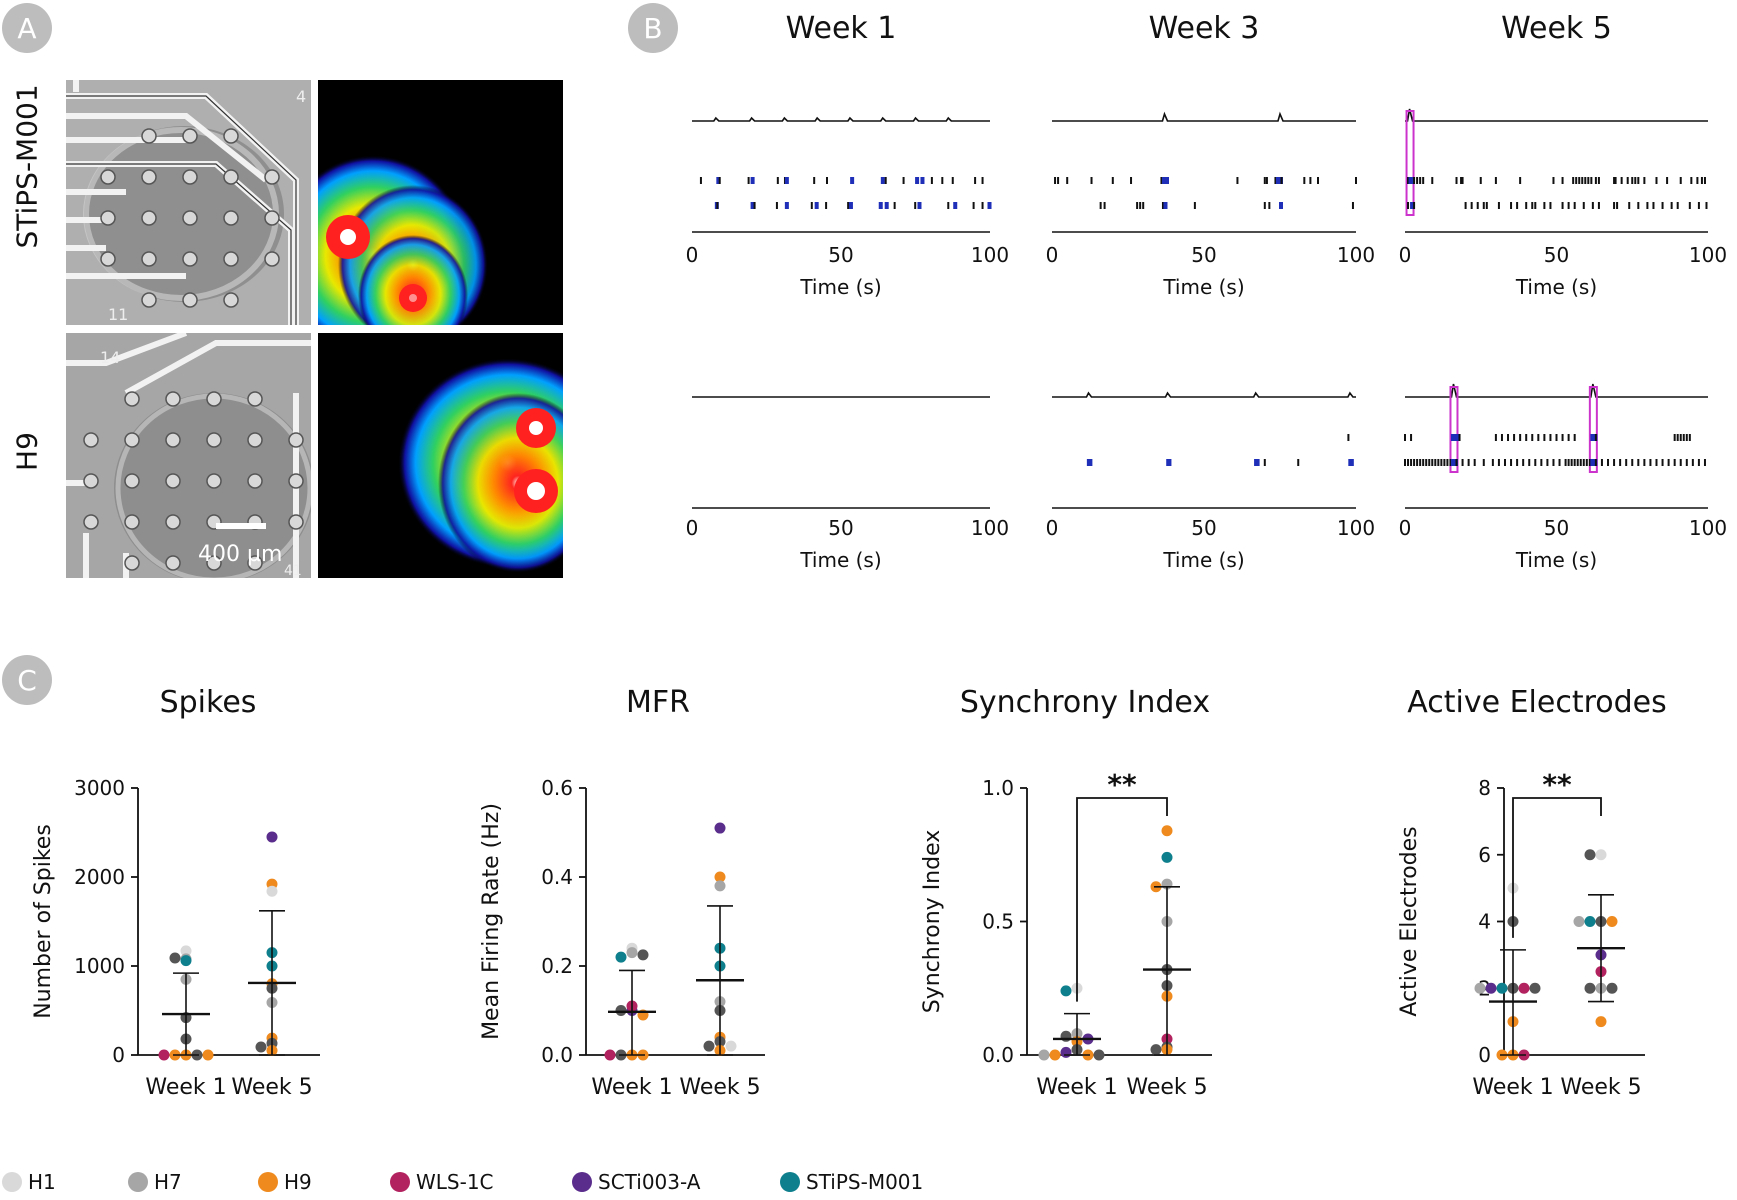  I want to click on svg-text: 11, so click(118, 314).